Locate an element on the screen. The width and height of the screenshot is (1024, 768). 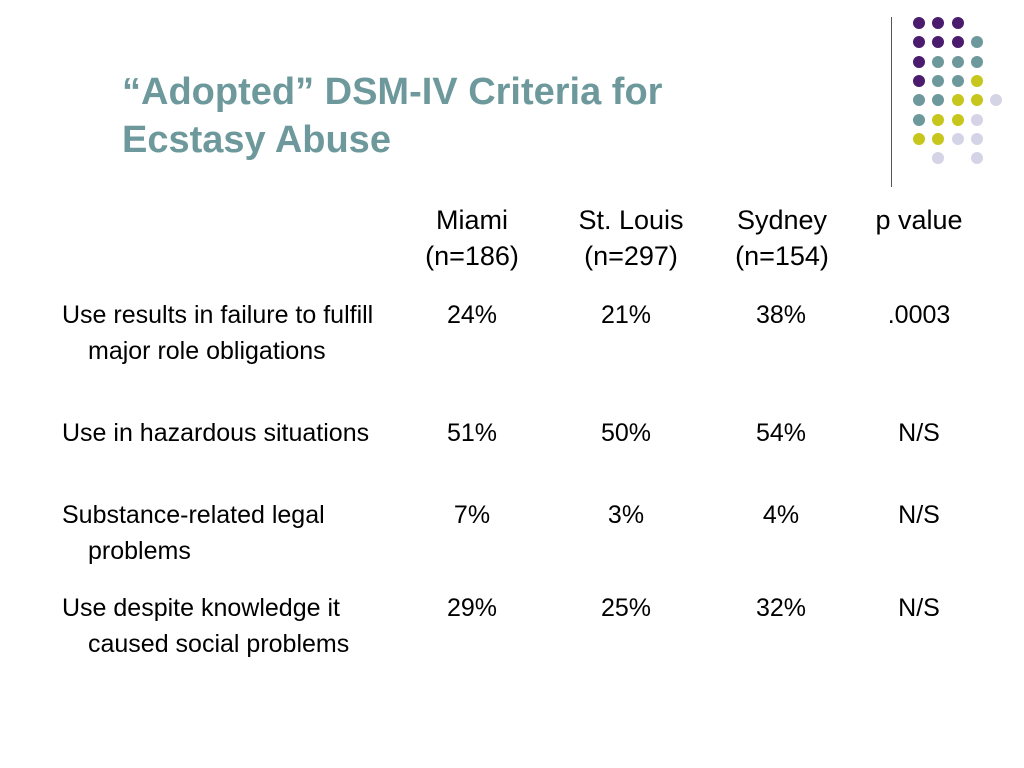
table-cell: 4% is located at coordinates (781, 515).